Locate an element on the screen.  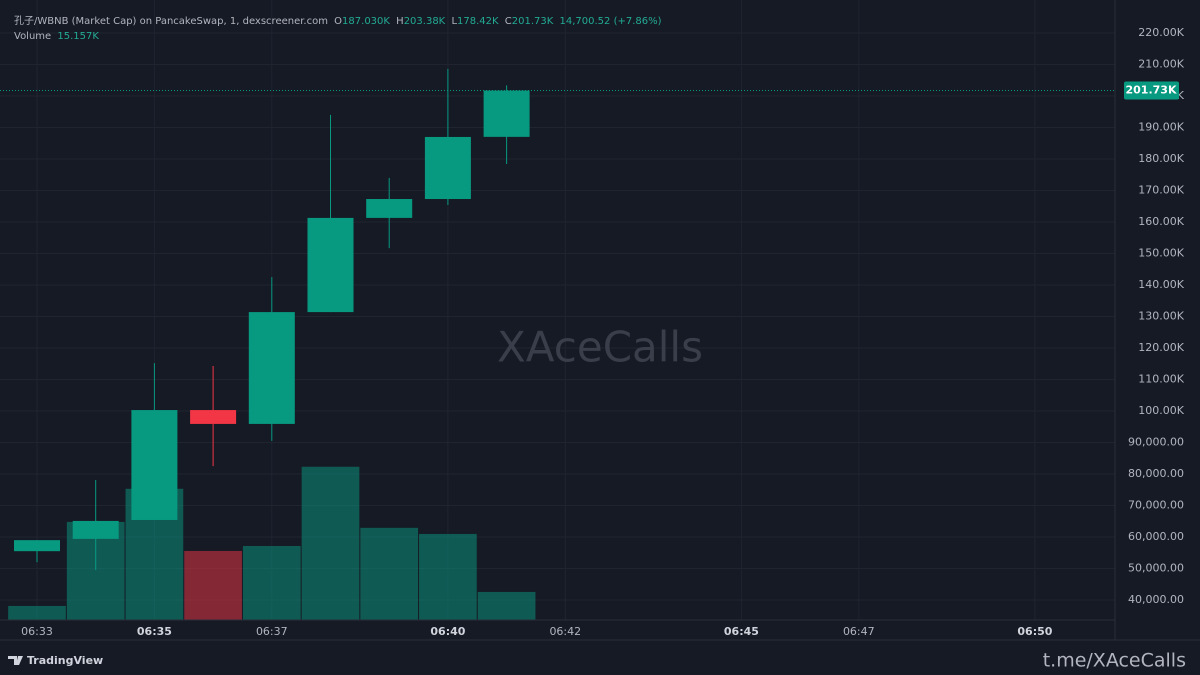
y-tick-label: 80,000.00 is located at coordinates (1156, 473).